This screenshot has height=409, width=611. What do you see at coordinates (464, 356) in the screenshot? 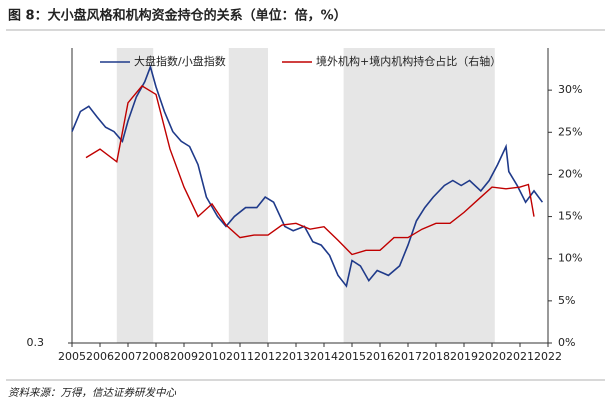
I see `x-tick-label: 2019` at bounding box center [464, 356].